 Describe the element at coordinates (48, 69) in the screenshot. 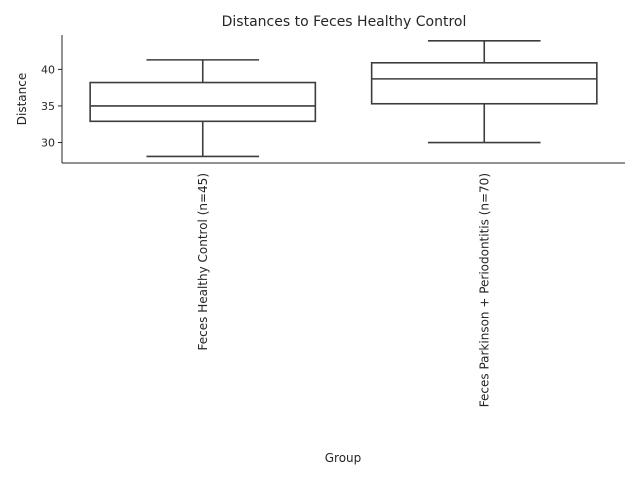

I see `y-tick-label: 40` at that location.